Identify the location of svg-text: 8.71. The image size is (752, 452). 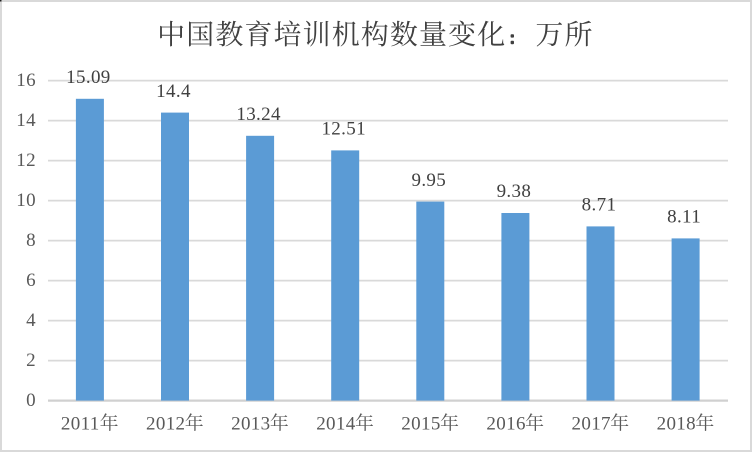
(599, 205).